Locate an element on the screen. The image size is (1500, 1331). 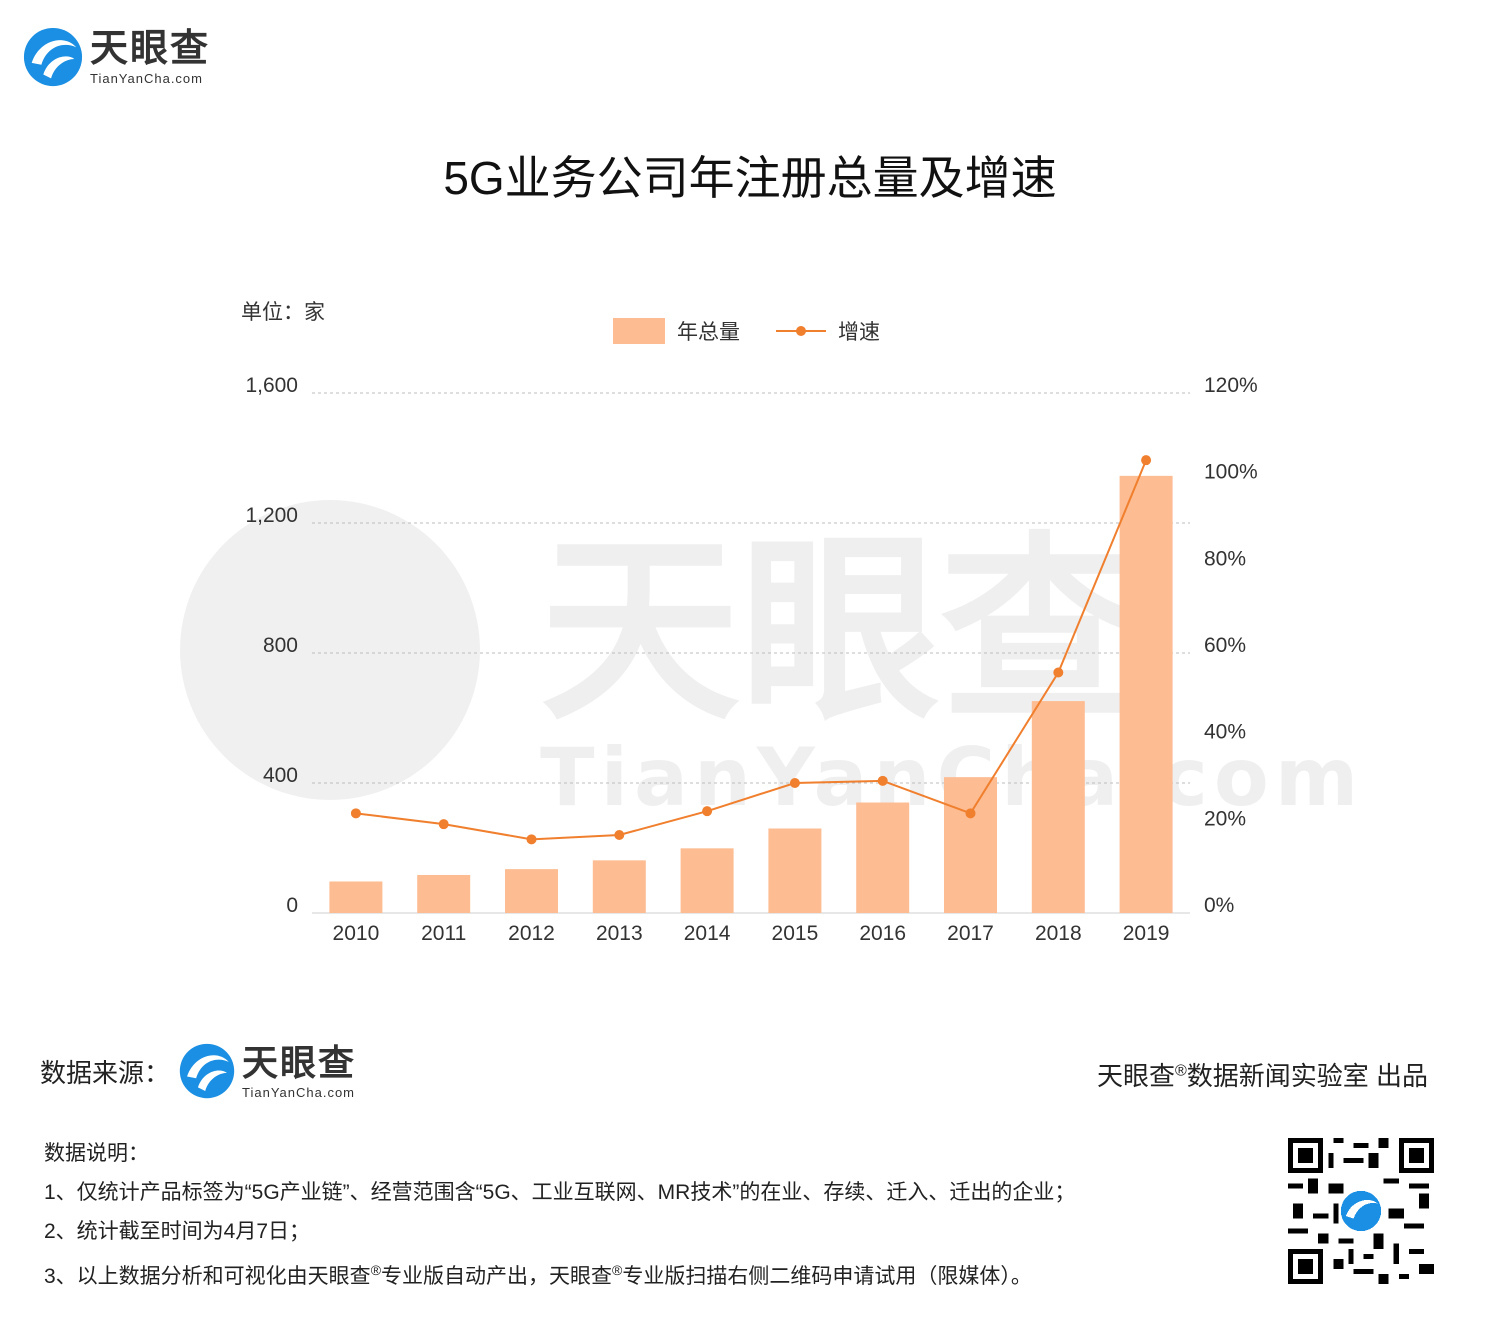
y-left-tick-label: 1,200 is located at coordinates (271, 515).